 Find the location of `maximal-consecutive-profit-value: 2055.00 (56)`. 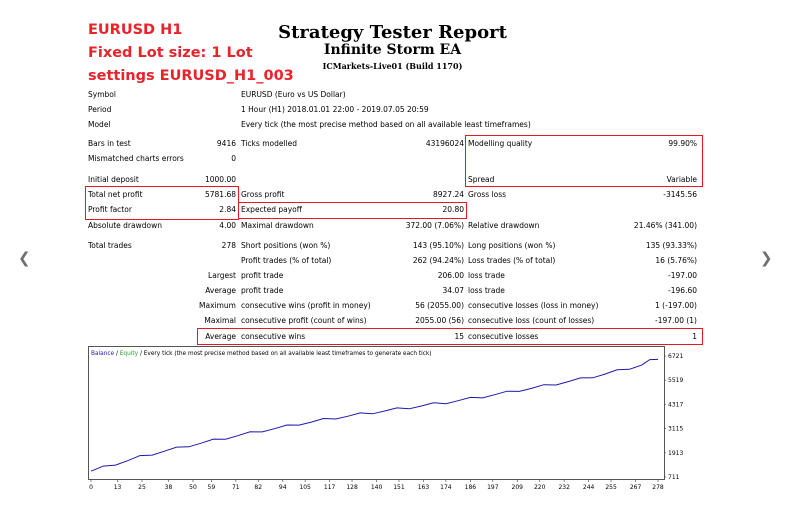

maximal-consecutive-profit-value: 2055.00 (56) is located at coordinates (439, 320).